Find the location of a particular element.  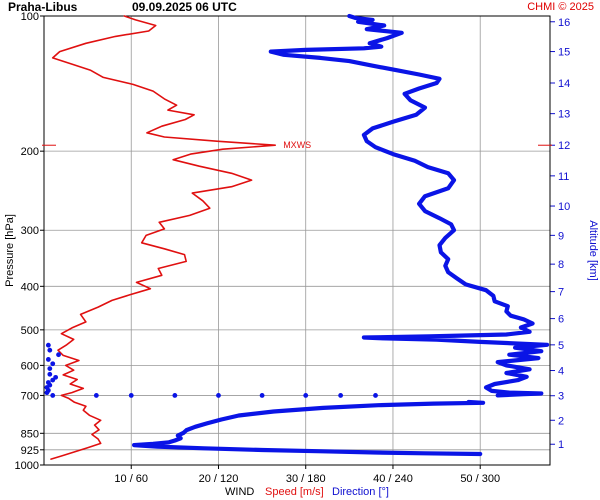

pressure-tick-label: 1000 is located at coordinates (27, 466).